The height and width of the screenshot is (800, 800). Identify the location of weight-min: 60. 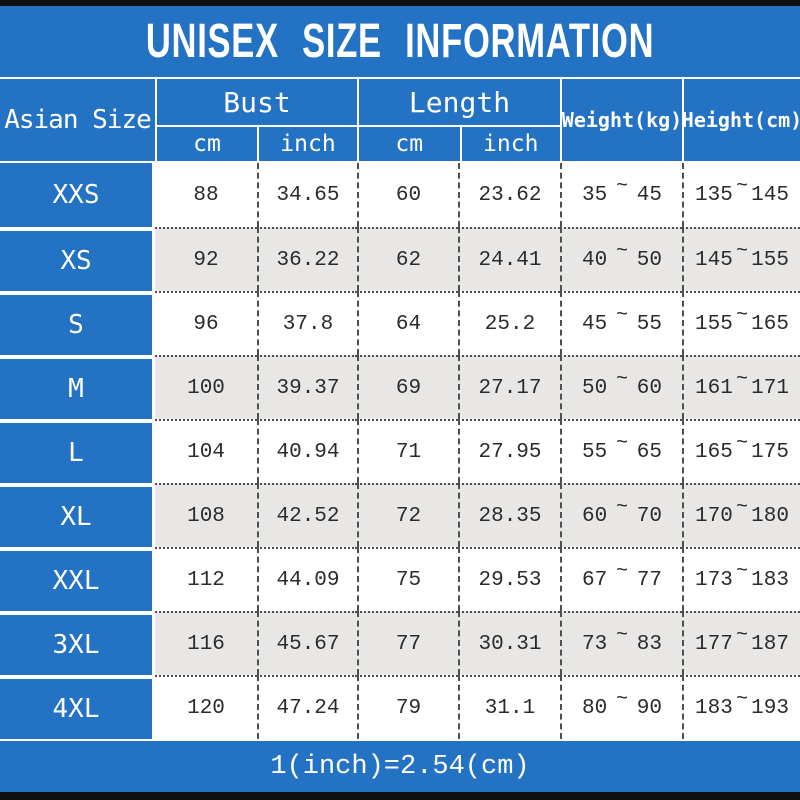
(595, 516).